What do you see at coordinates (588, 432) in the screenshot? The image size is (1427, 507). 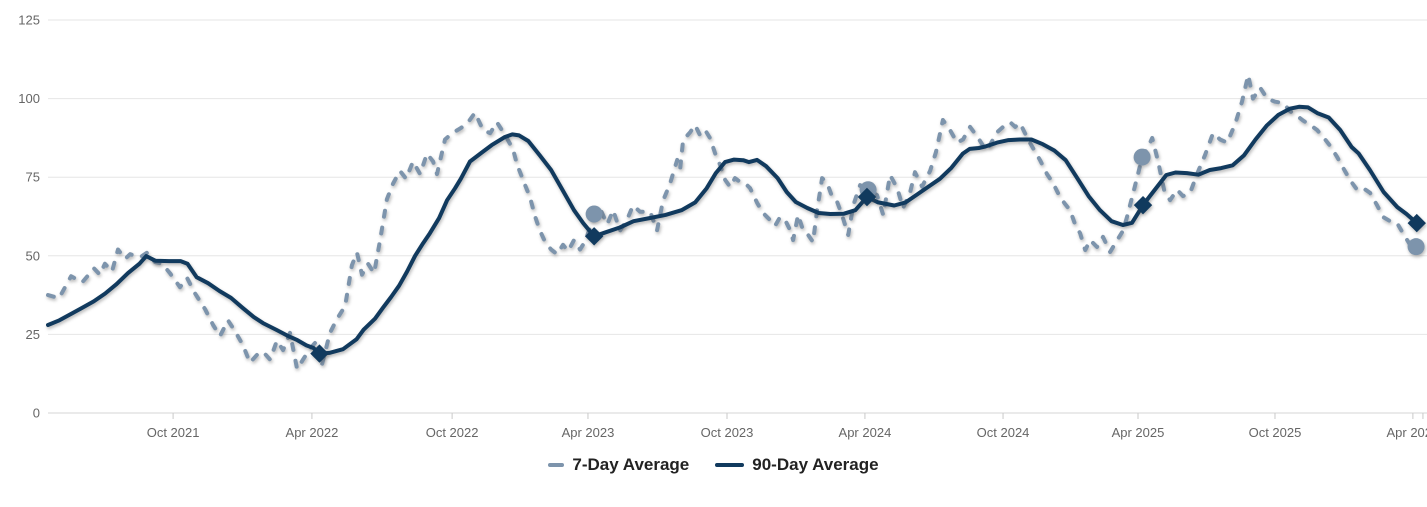 I see `x-axis-tick-label: Apr 2023` at bounding box center [588, 432].